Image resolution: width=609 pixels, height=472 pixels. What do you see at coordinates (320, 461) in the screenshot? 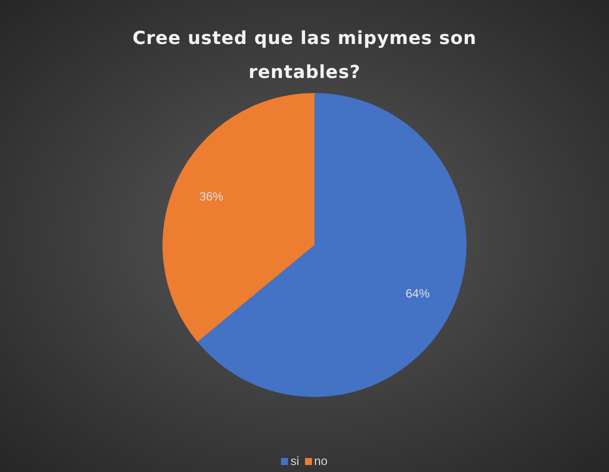
I see `legend-label: no` at bounding box center [320, 461].